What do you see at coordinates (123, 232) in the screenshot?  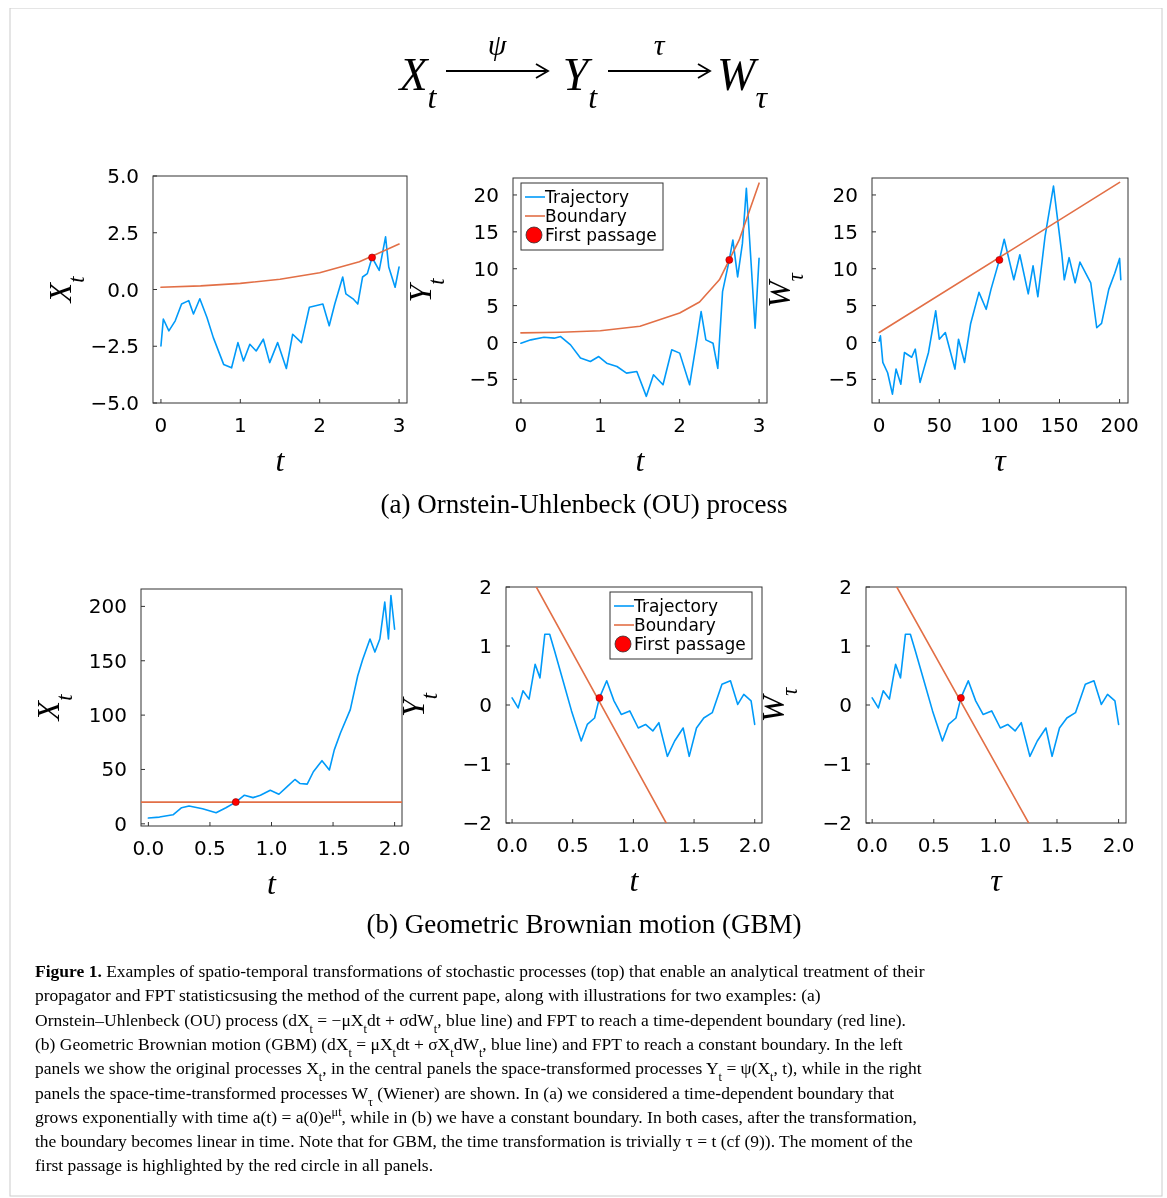 I see `y-tick-label: 2.5` at bounding box center [123, 232].